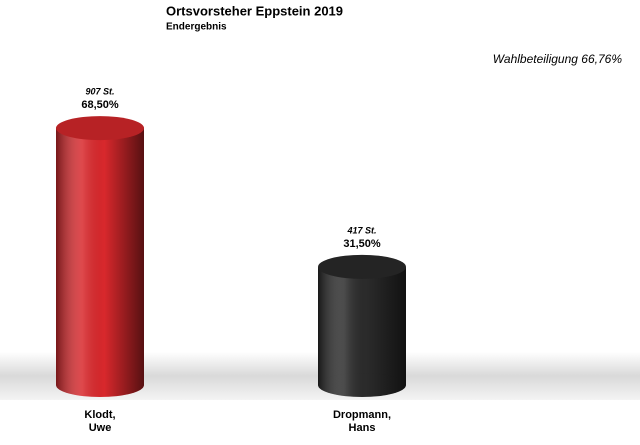  Describe the element at coordinates (254, 10) in the screenshot. I see `chart-title: Ortsvorsteher Eppstein 2019` at that location.